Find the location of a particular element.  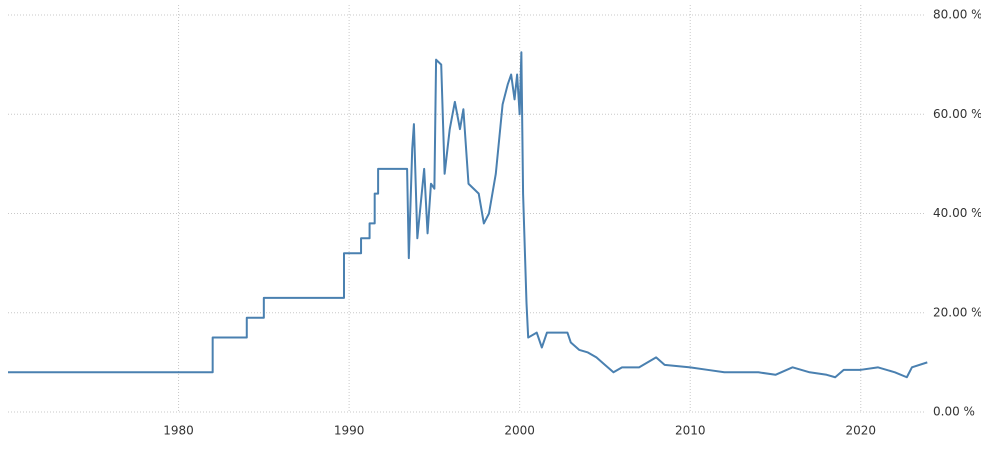

y-tick-label: 0.00 % is located at coordinates (954, 412).